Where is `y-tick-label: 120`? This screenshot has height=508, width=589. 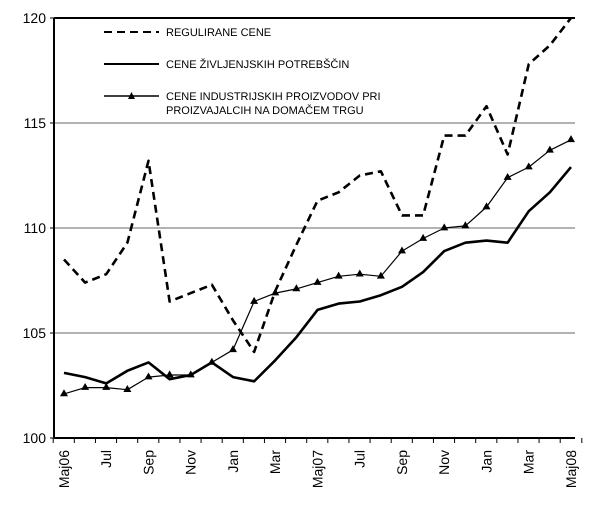 y-tick-label: 120 is located at coordinates (34, 18).